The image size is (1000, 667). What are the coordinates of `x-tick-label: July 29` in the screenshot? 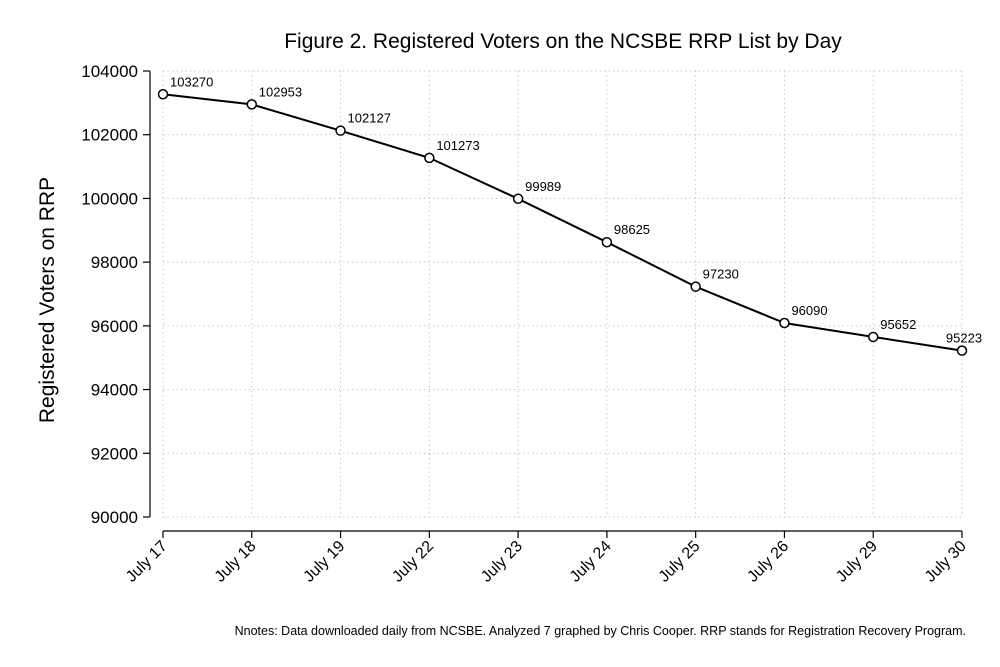 It's located at (857, 562).